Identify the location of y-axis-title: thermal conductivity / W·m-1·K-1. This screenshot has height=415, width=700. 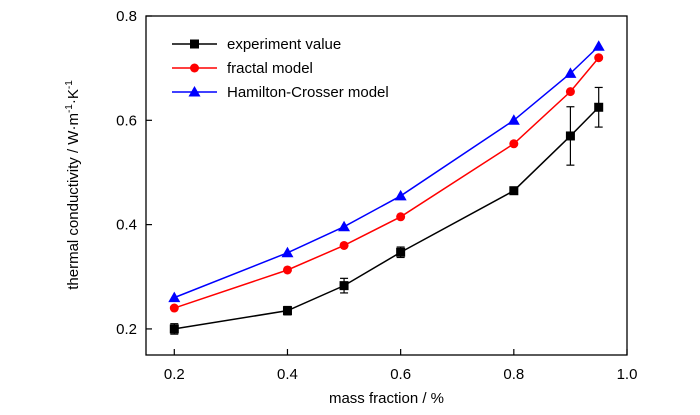
(73, 185).